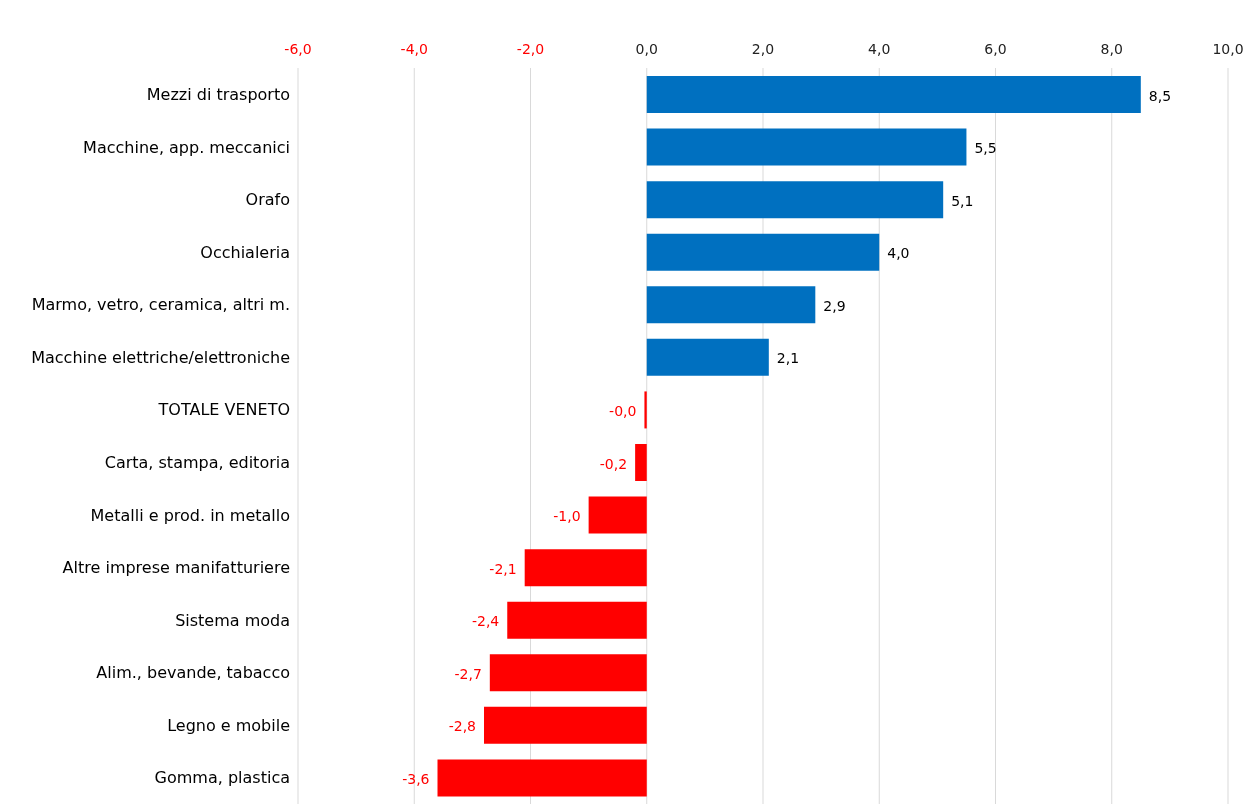 The width and height of the screenshot is (1256, 812). I want to click on y-tick-label: Macchine elettriche/elettroniche, so click(160, 357).